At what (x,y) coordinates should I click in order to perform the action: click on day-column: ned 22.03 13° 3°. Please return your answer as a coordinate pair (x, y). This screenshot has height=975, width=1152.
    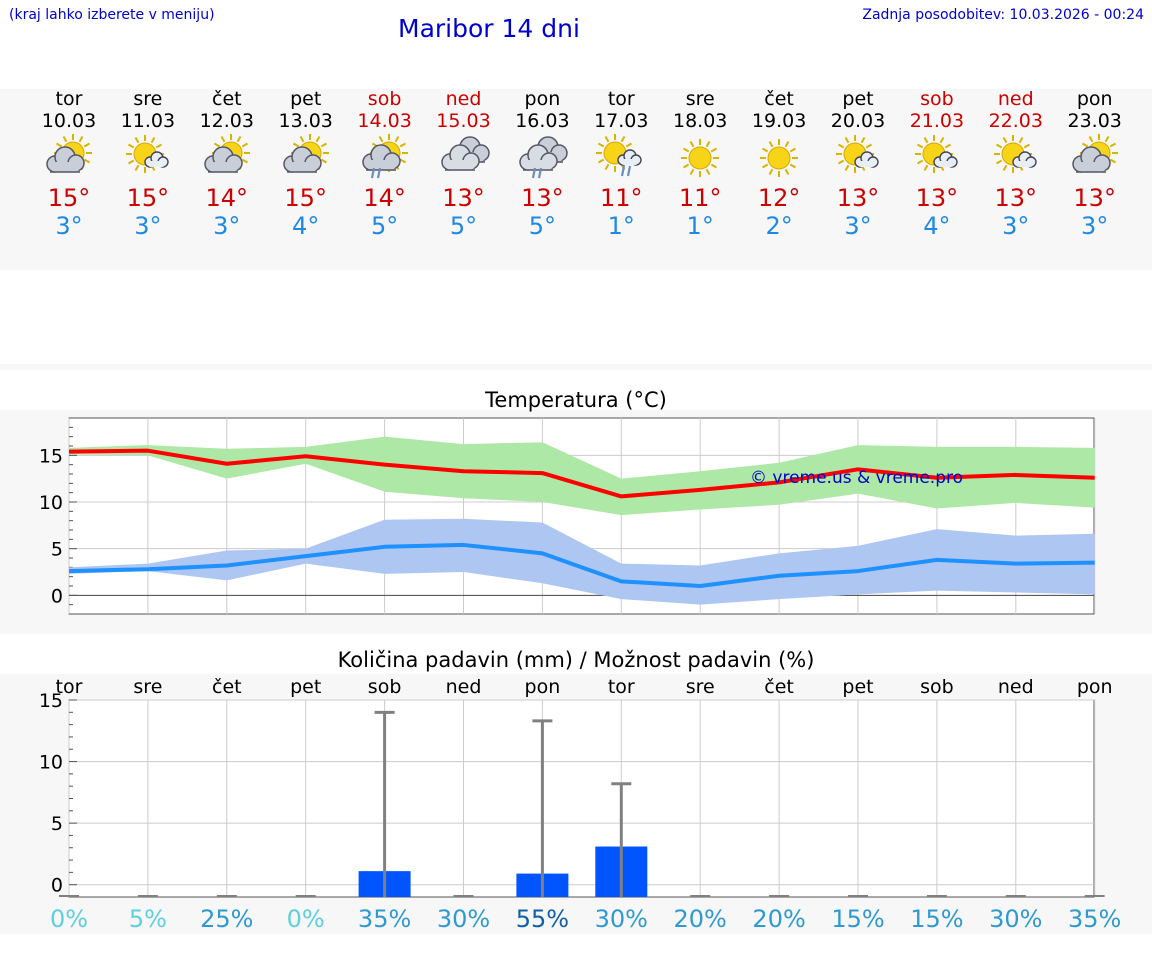
    Looking at the image, I should click on (1016, 164).